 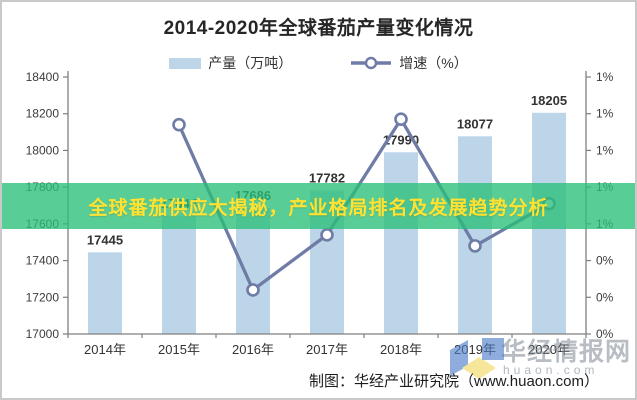 I want to click on bar-2016年, so click(x=253, y=271).